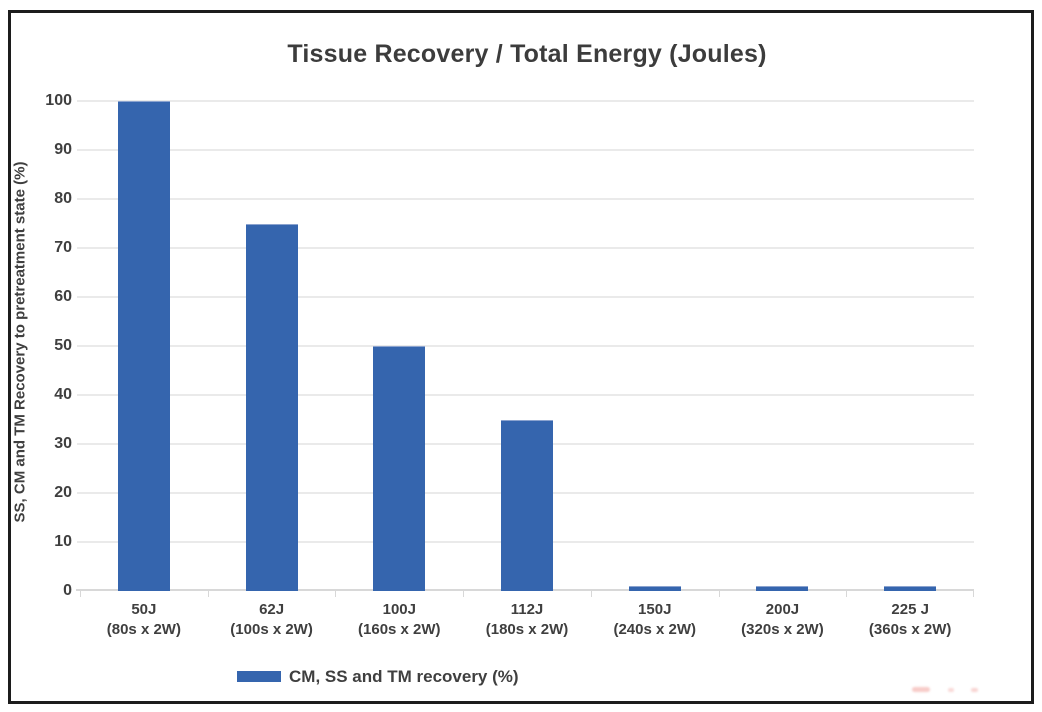  Describe the element at coordinates (655, 609) in the screenshot. I see `x-category-label-energy: 150J` at that location.